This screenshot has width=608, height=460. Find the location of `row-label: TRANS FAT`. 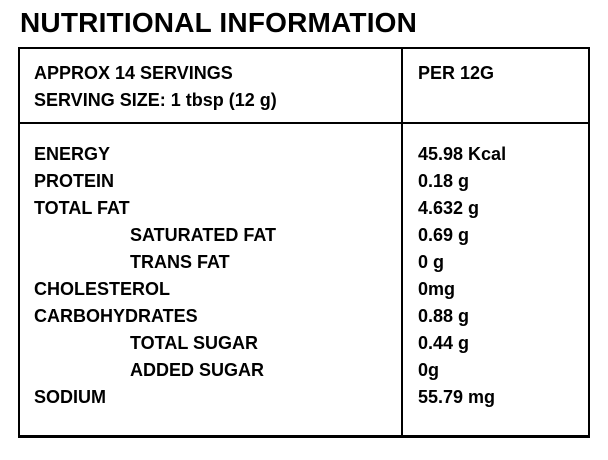

row-label: TRANS FAT is located at coordinates (180, 262).